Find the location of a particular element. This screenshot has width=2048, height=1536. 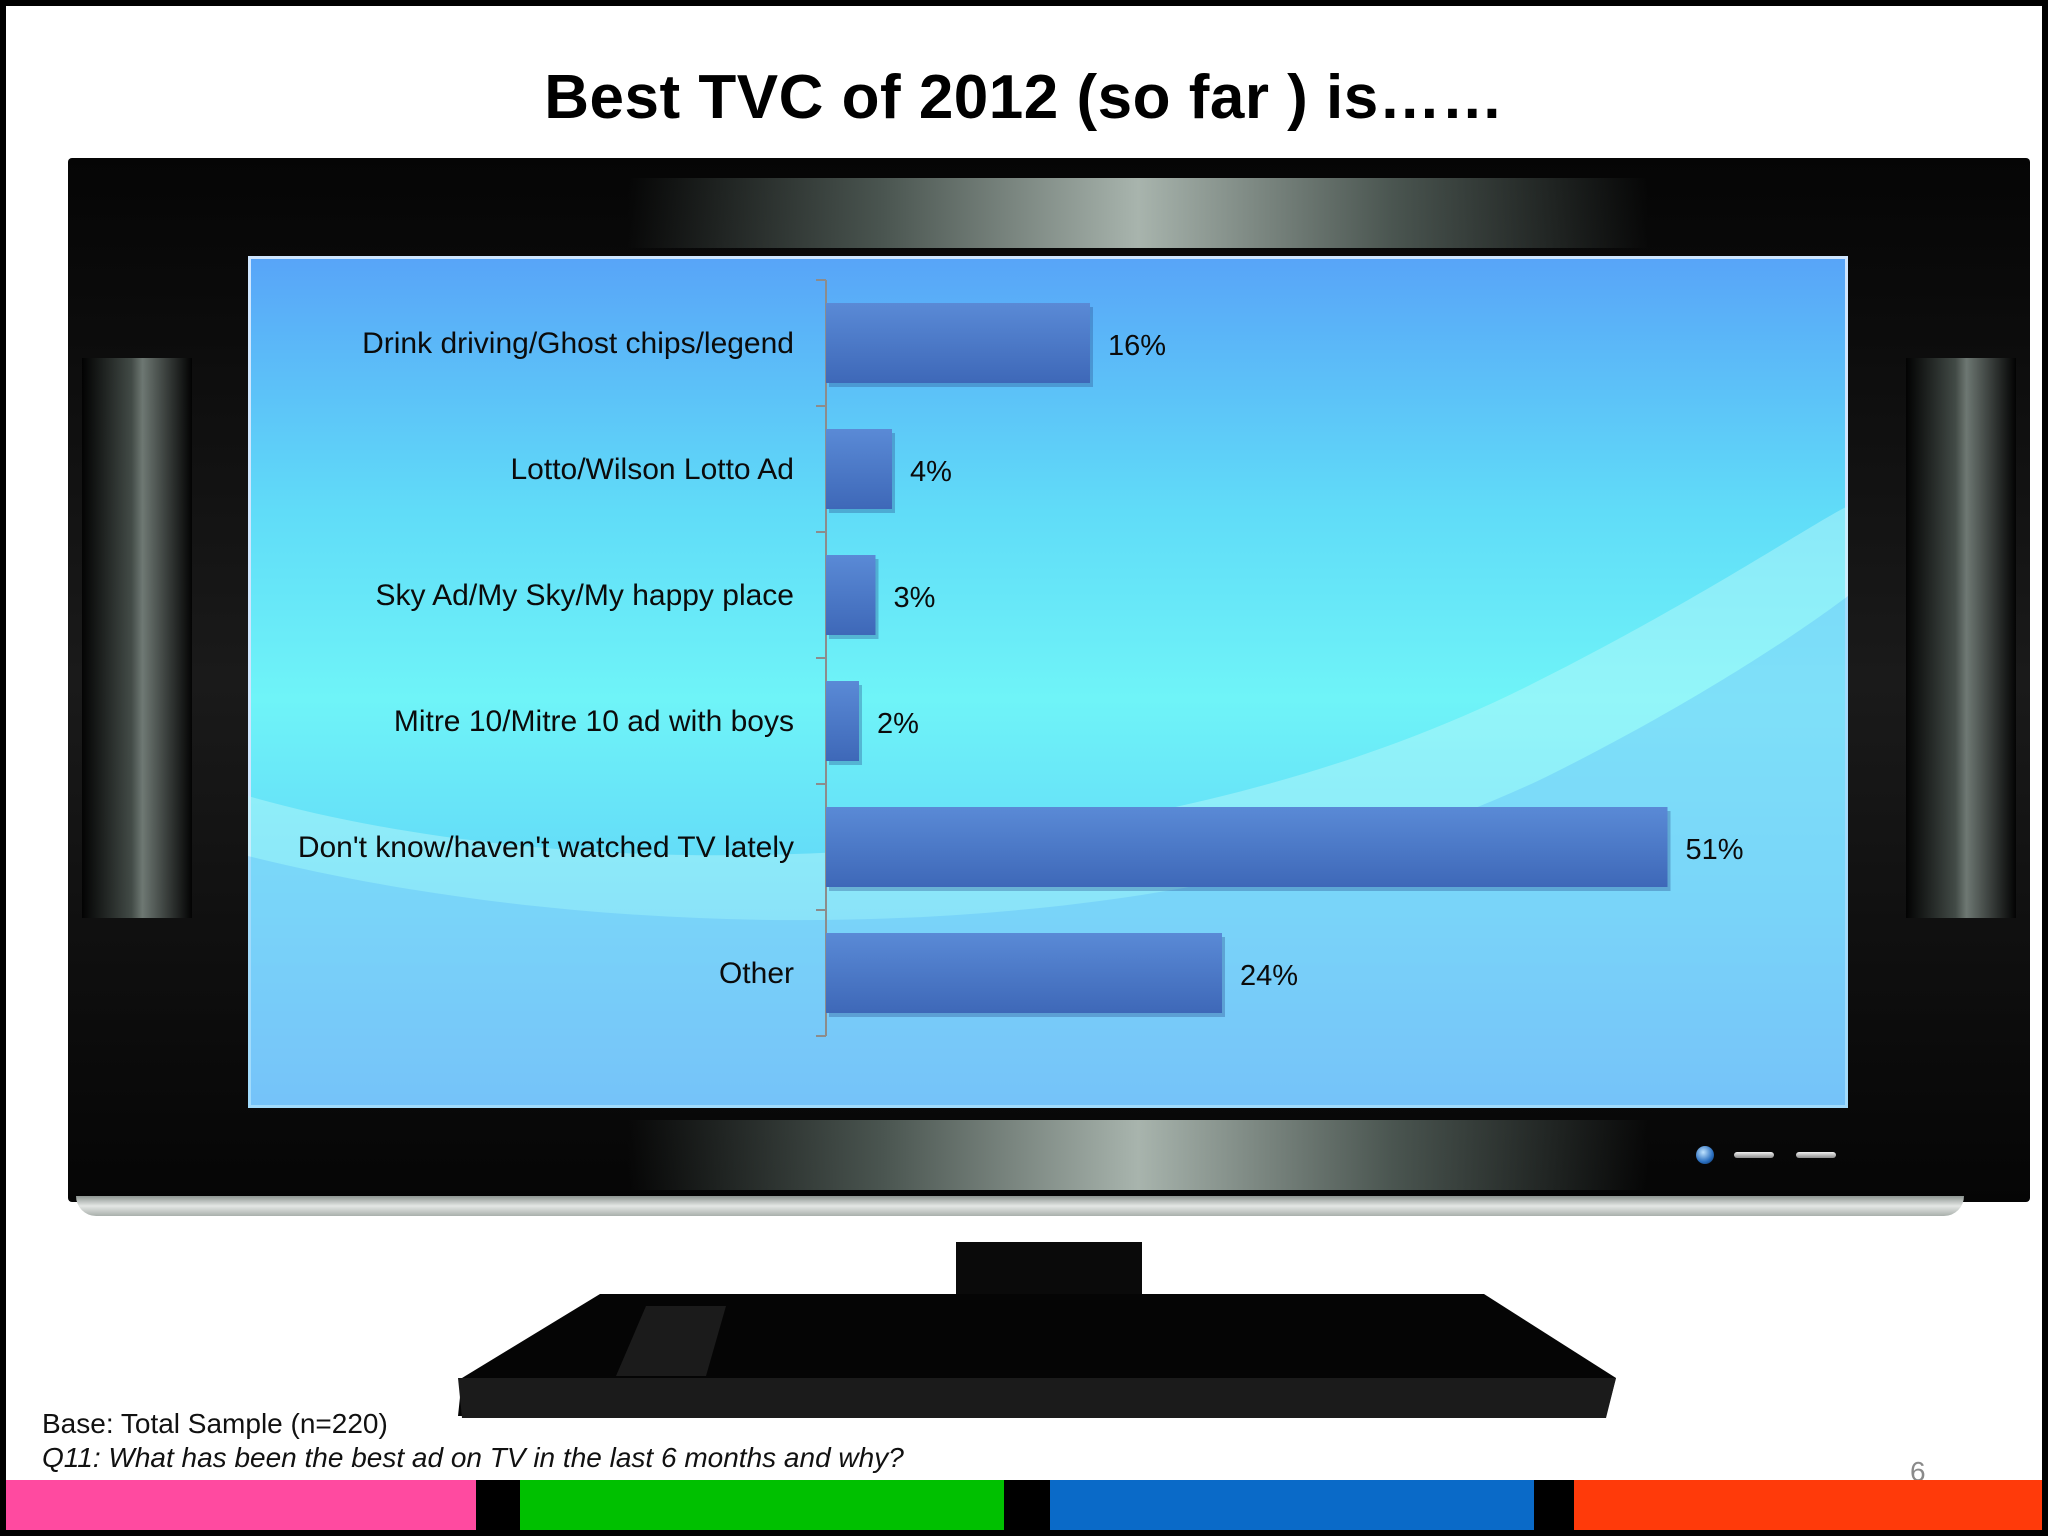

tv-side-left is located at coordinates (137, 638).